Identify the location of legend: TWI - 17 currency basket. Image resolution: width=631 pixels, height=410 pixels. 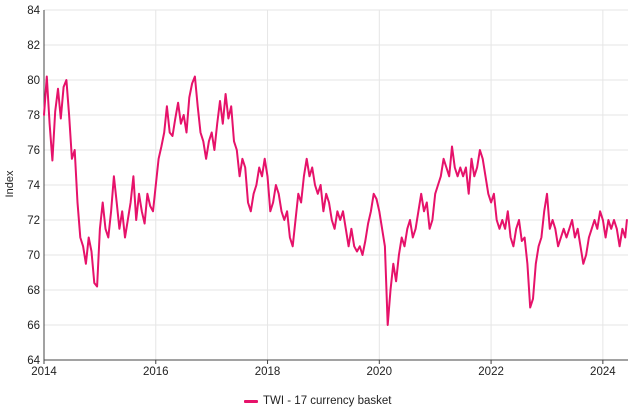
(317, 401).